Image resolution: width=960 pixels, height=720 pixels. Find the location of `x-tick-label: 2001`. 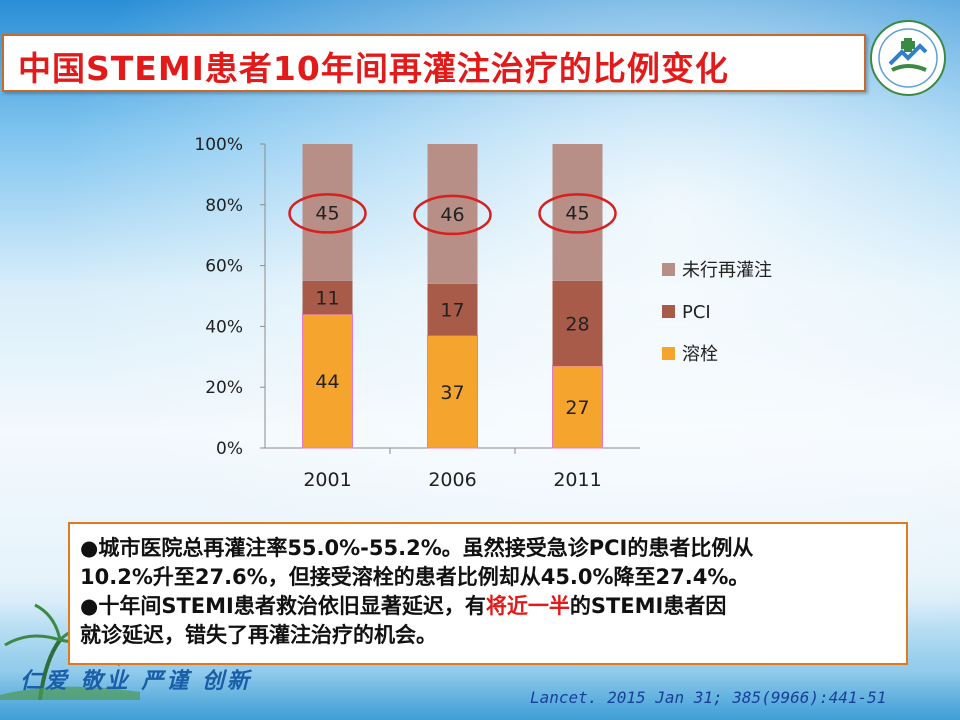

x-tick-label: 2001 is located at coordinates (327, 480).